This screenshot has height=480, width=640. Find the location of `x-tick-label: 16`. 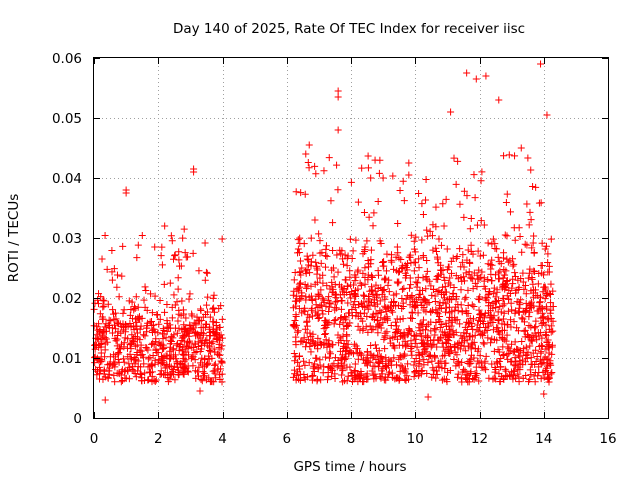

x-tick-label: 16 is located at coordinates (607, 439).